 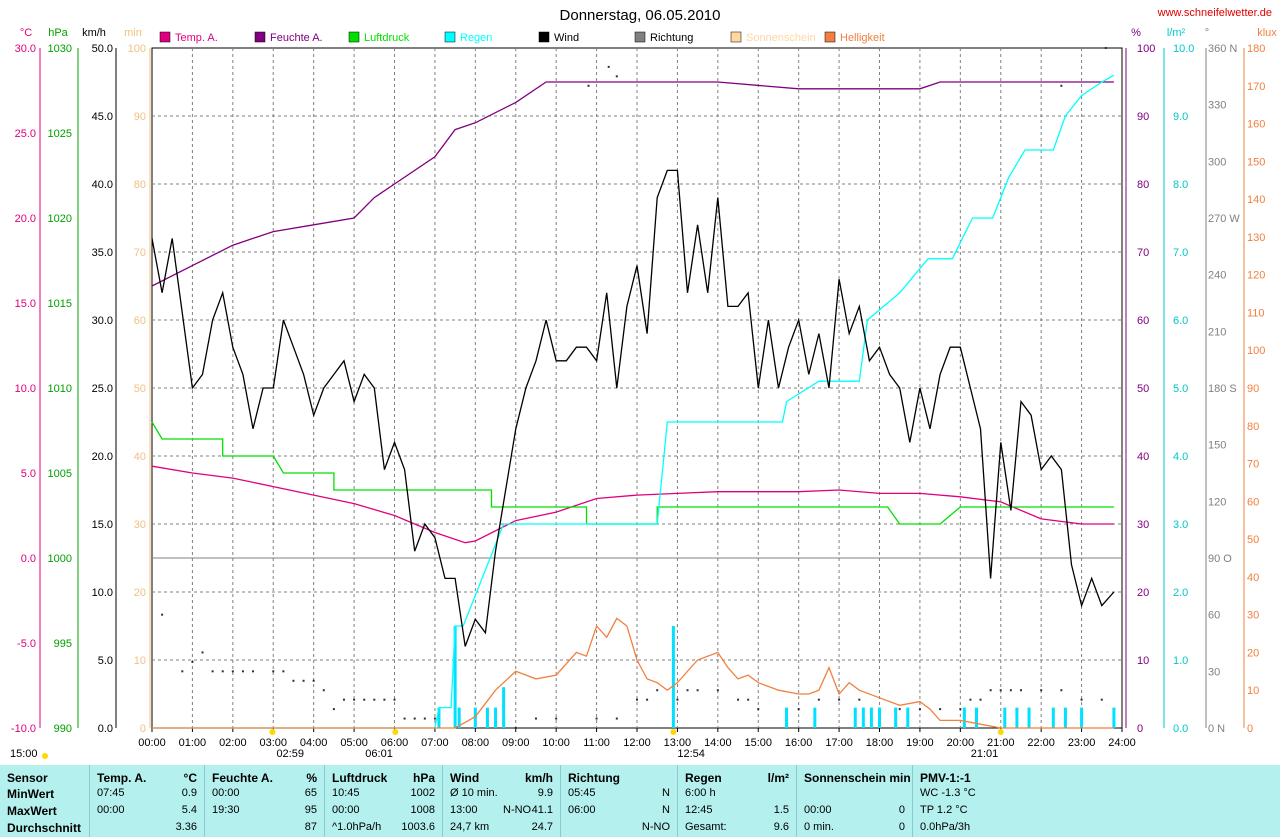 What do you see at coordinates (102, 389) in the screenshot?
I see `wind-tick-label: 25.0` at bounding box center [102, 389].